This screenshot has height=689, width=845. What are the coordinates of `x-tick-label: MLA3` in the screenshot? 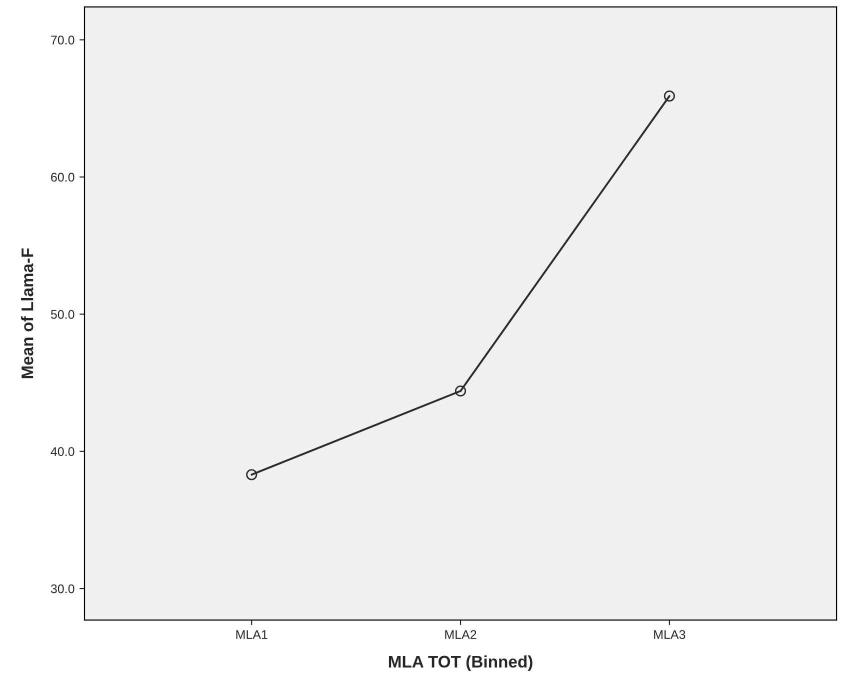 It's located at (670, 635).